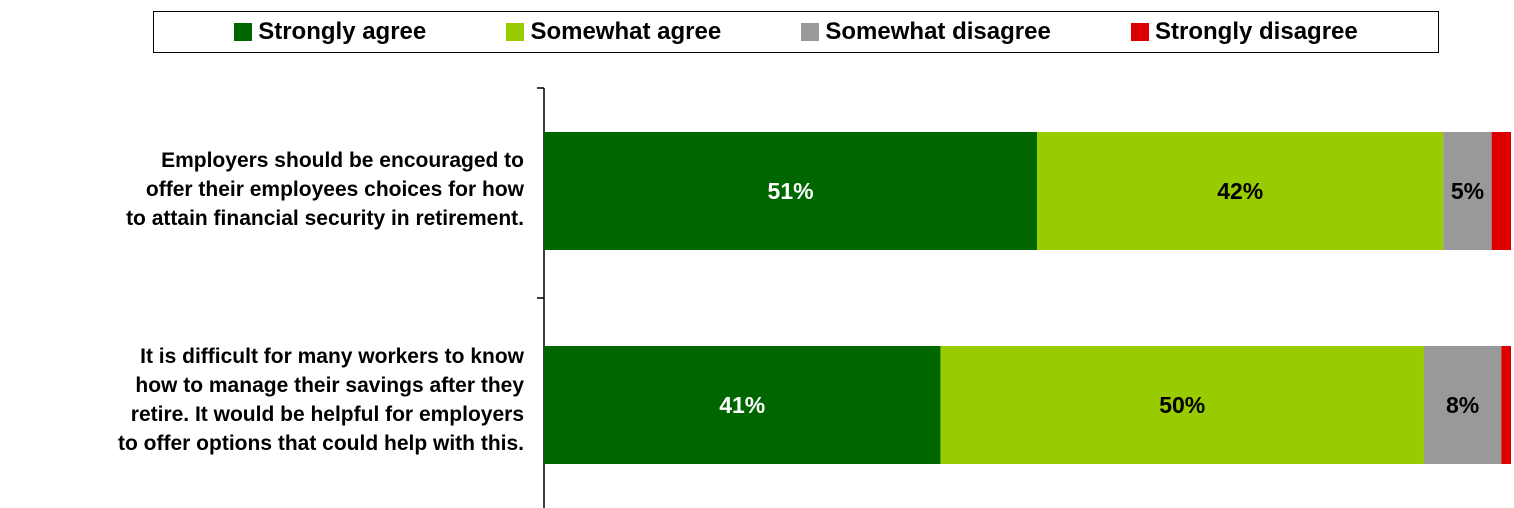 The height and width of the screenshot is (508, 1514). What do you see at coordinates (1256, 31) in the screenshot?
I see `legend-label-strongly-disagree: Strongly disagree` at bounding box center [1256, 31].